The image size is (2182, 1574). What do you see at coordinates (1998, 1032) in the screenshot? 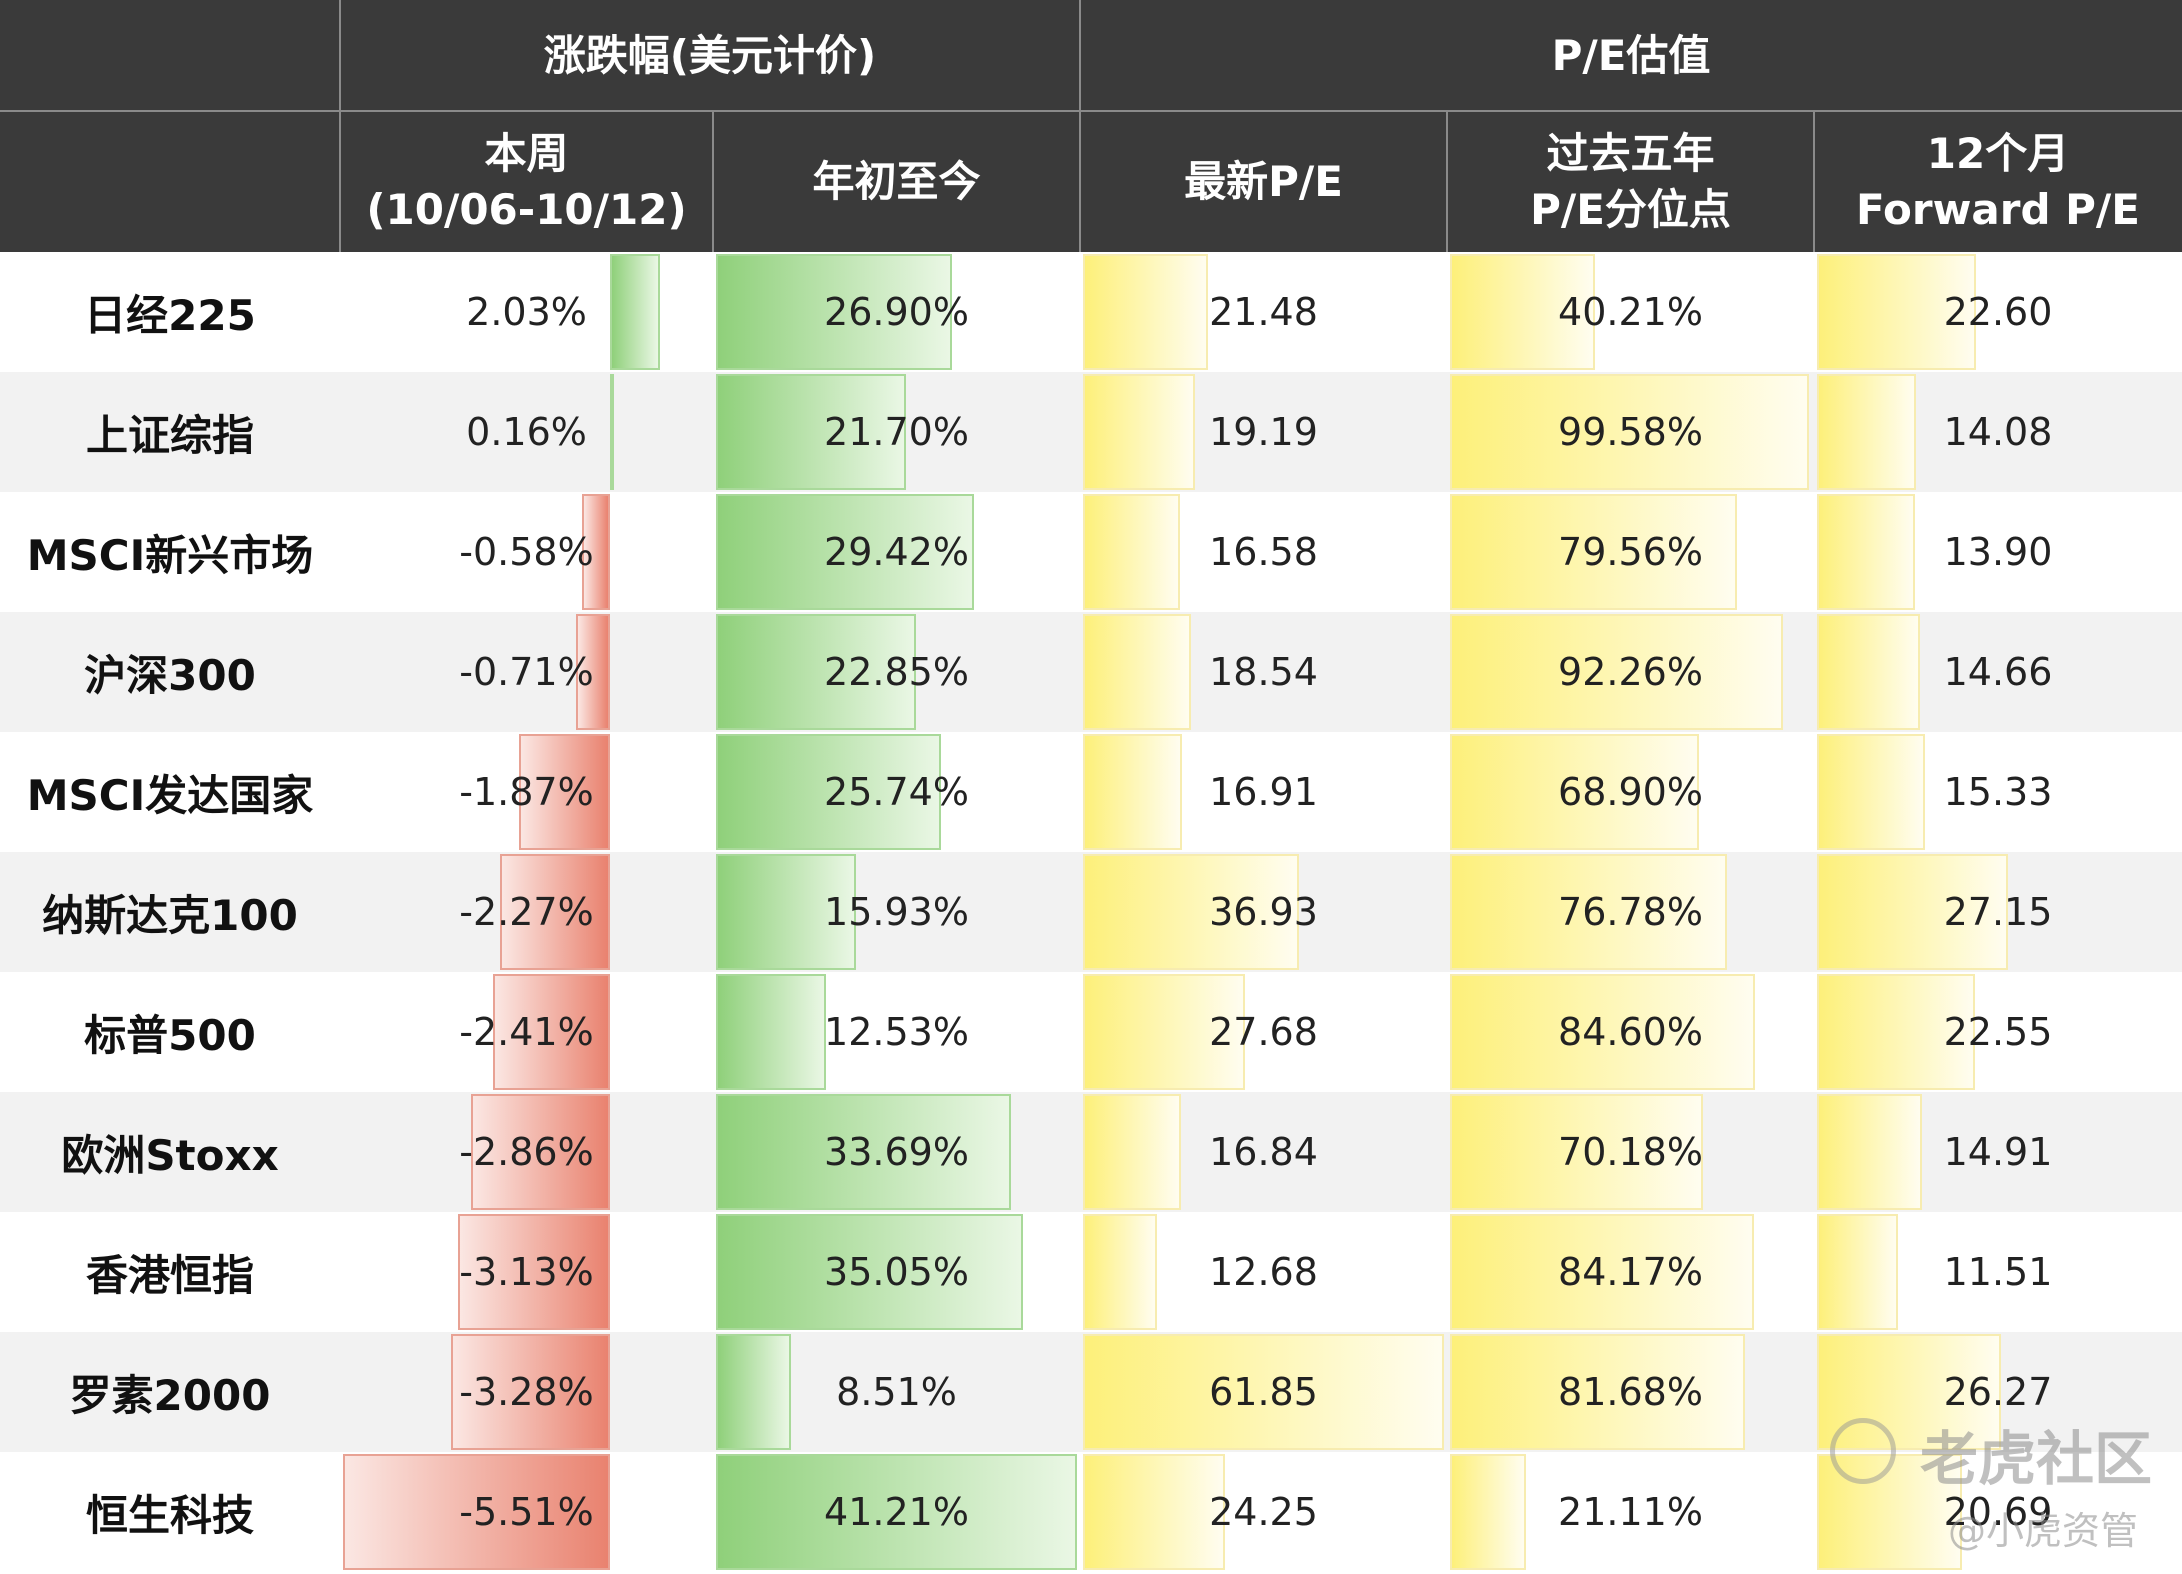
I see `forward-pe-value: 22.55` at bounding box center [1998, 1032].